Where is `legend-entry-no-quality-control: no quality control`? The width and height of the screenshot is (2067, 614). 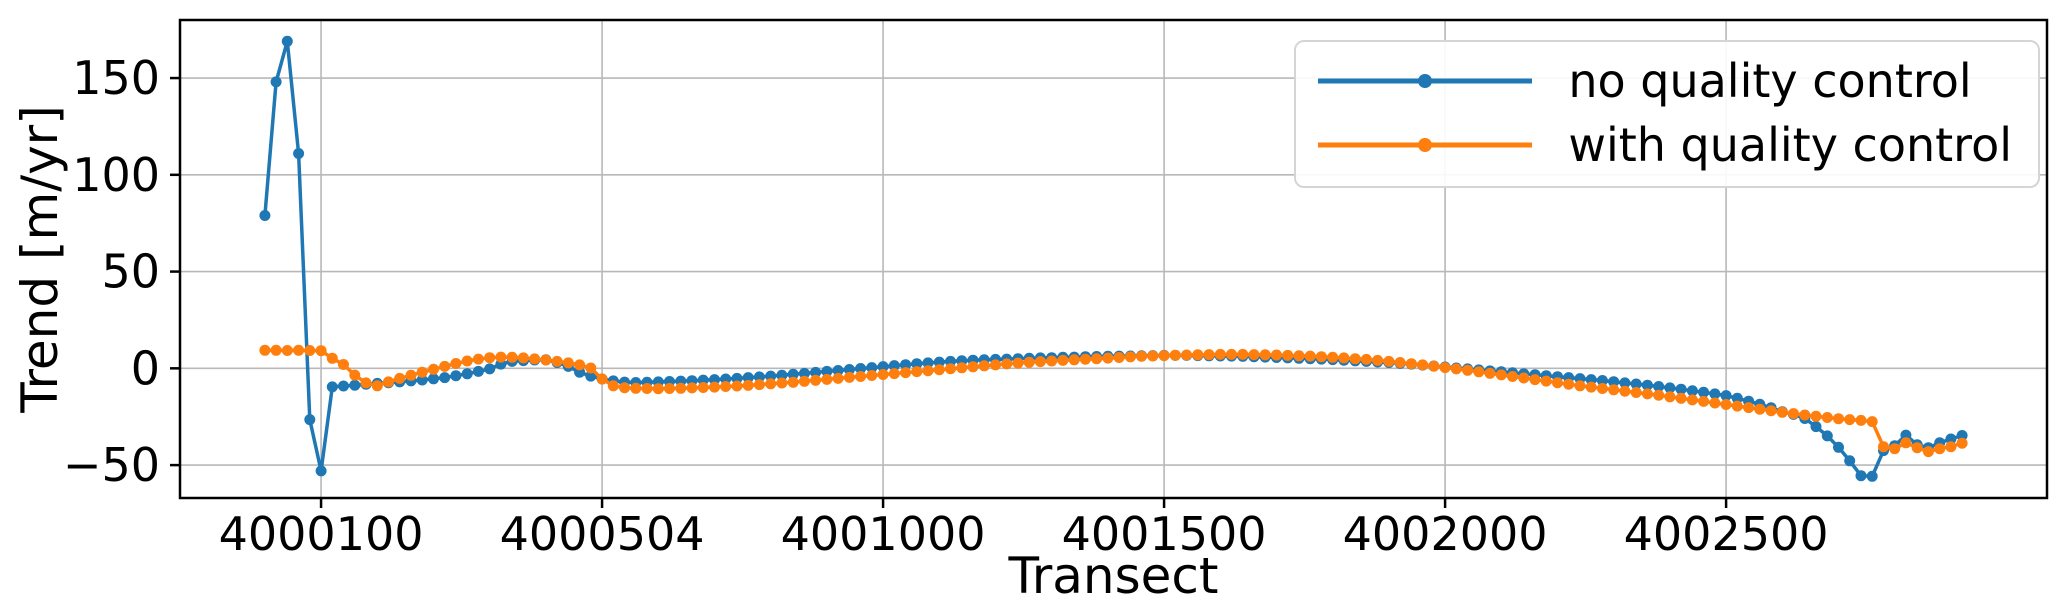 legend-entry-no-quality-control: no quality control is located at coordinates (1661, 81).